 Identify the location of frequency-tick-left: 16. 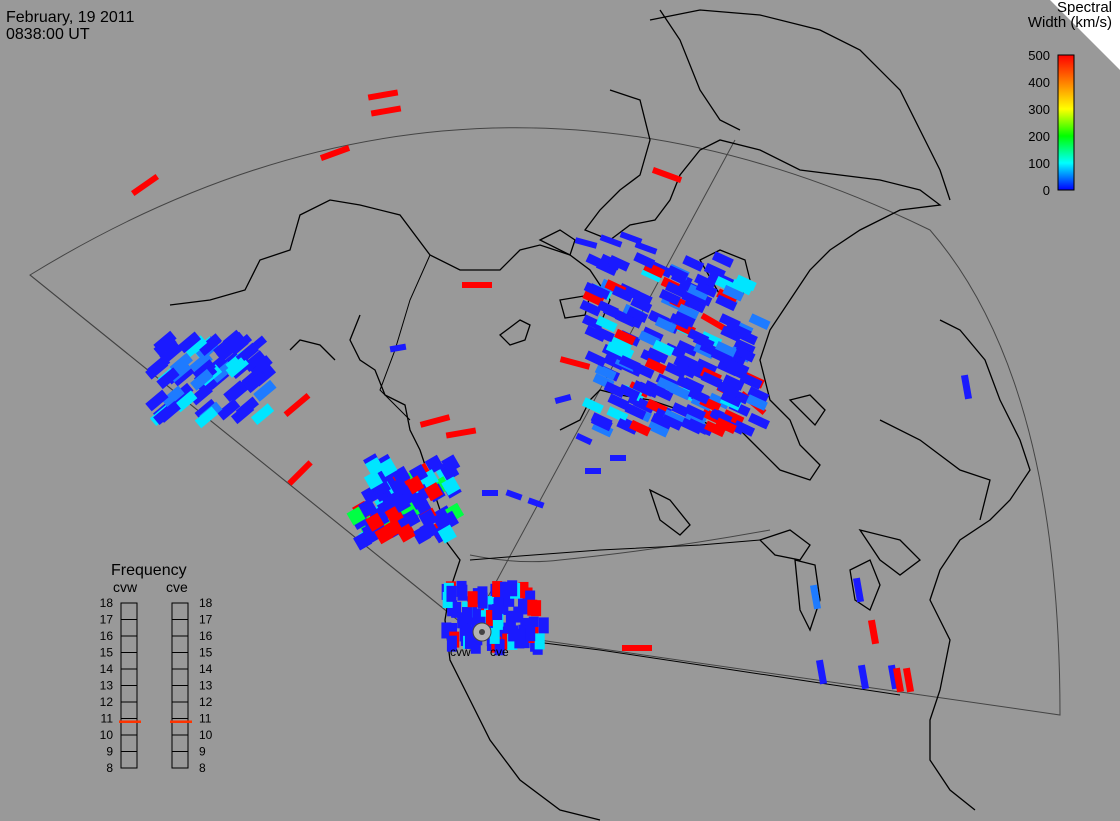
(107, 636).